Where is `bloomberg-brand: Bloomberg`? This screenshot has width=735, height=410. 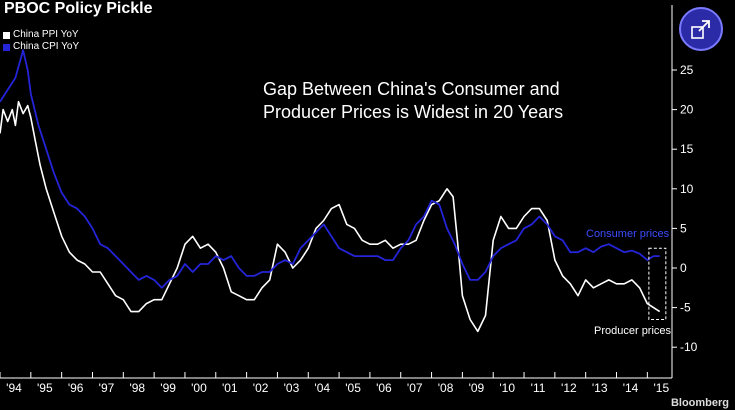
bloomberg-brand: Bloomberg is located at coordinates (699, 403).